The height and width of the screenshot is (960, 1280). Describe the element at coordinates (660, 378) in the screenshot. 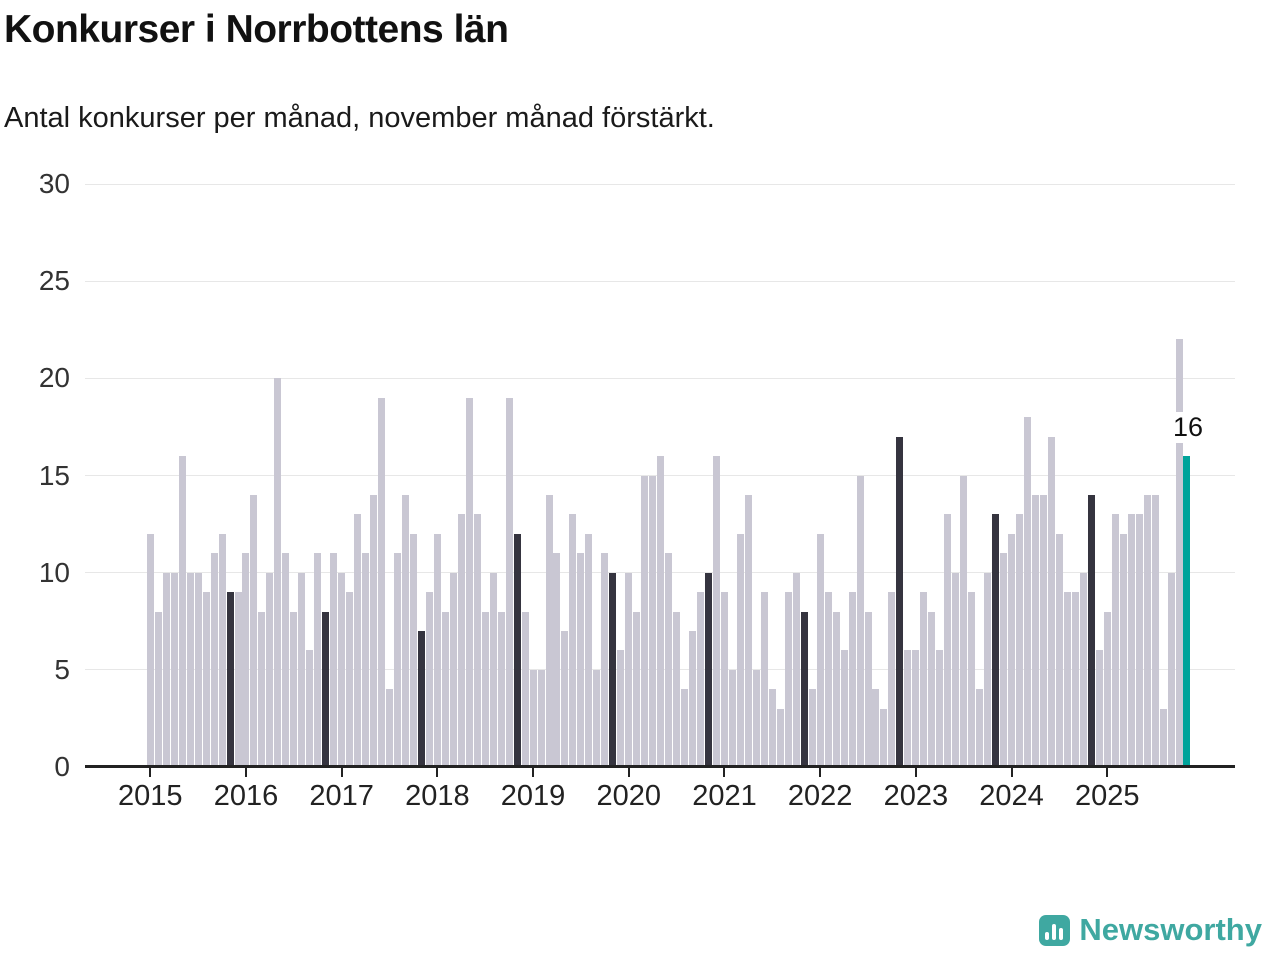

I see `gridline-y20` at that location.